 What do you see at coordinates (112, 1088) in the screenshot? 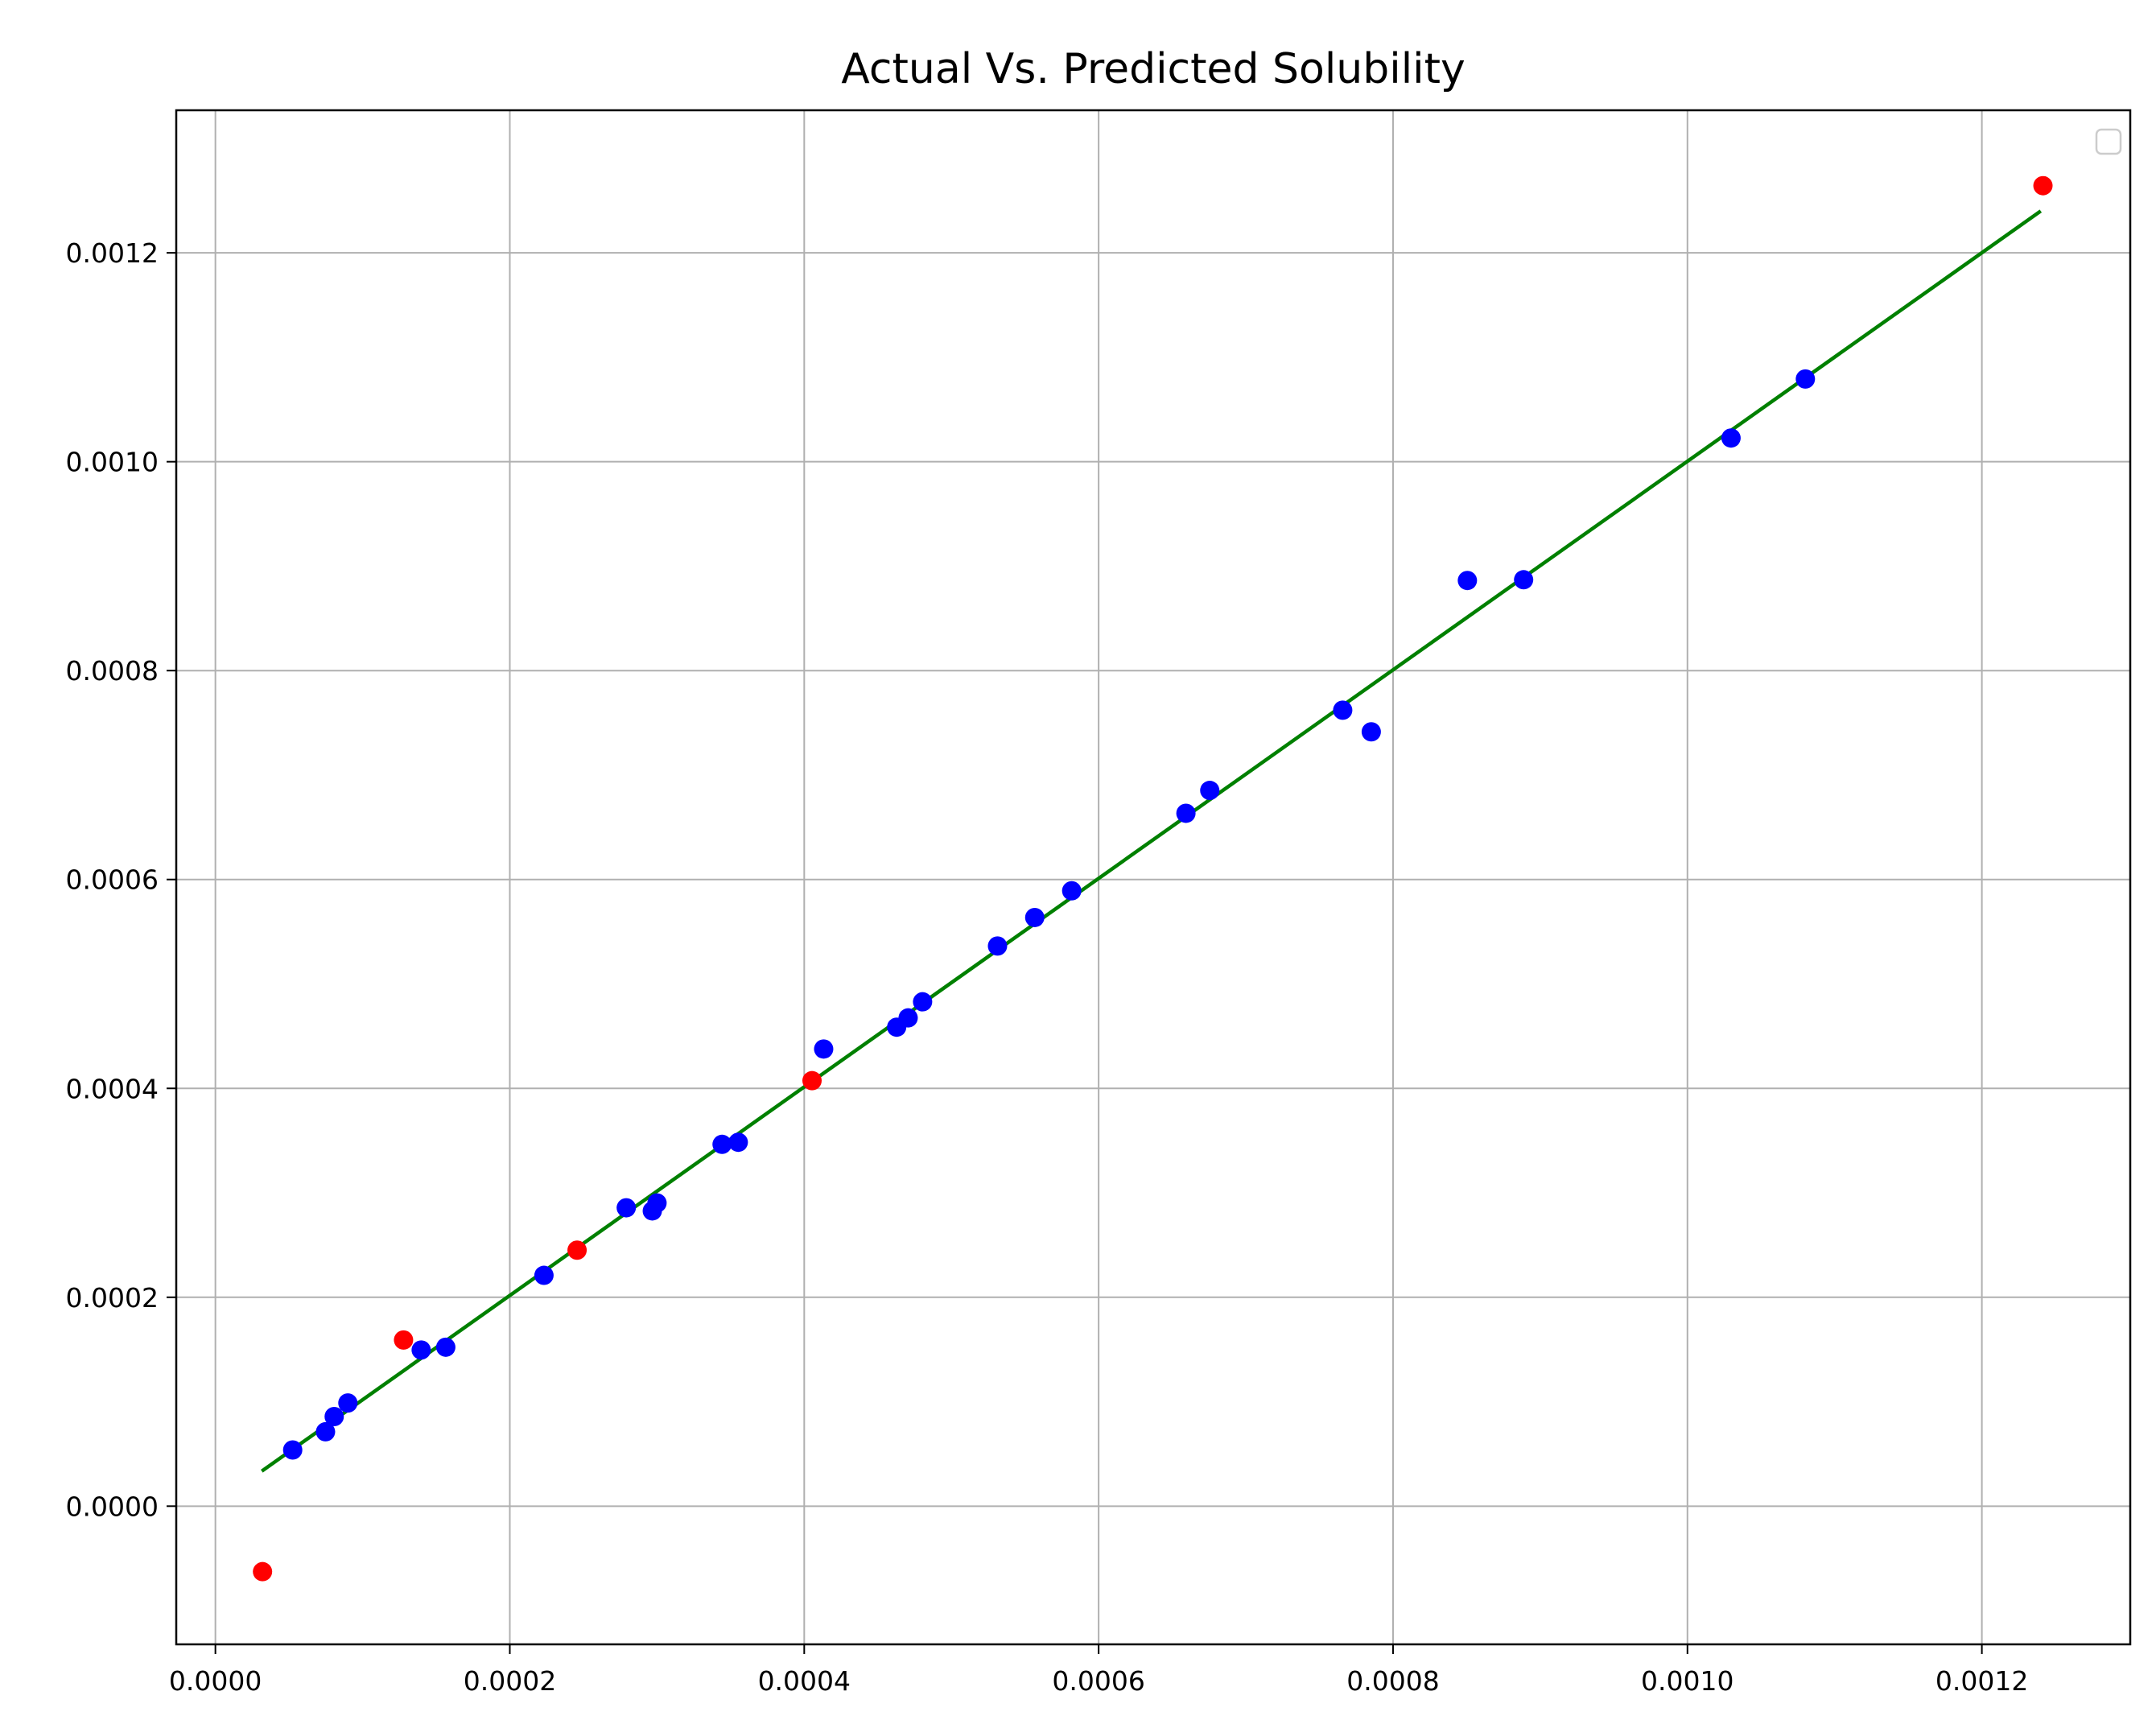
I see `y-tick-label: 0.0004` at bounding box center [112, 1088].